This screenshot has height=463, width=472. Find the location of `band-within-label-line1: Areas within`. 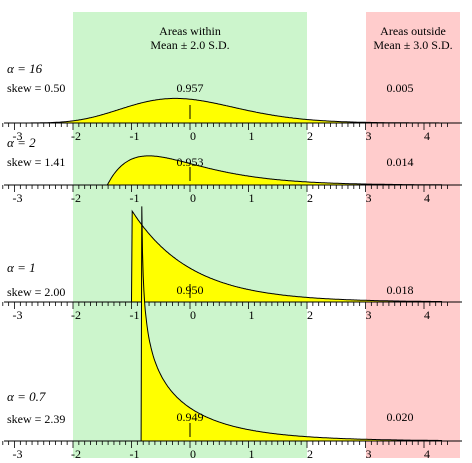

band-within-label-line1: Areas within is located at coordinates (190, 31).